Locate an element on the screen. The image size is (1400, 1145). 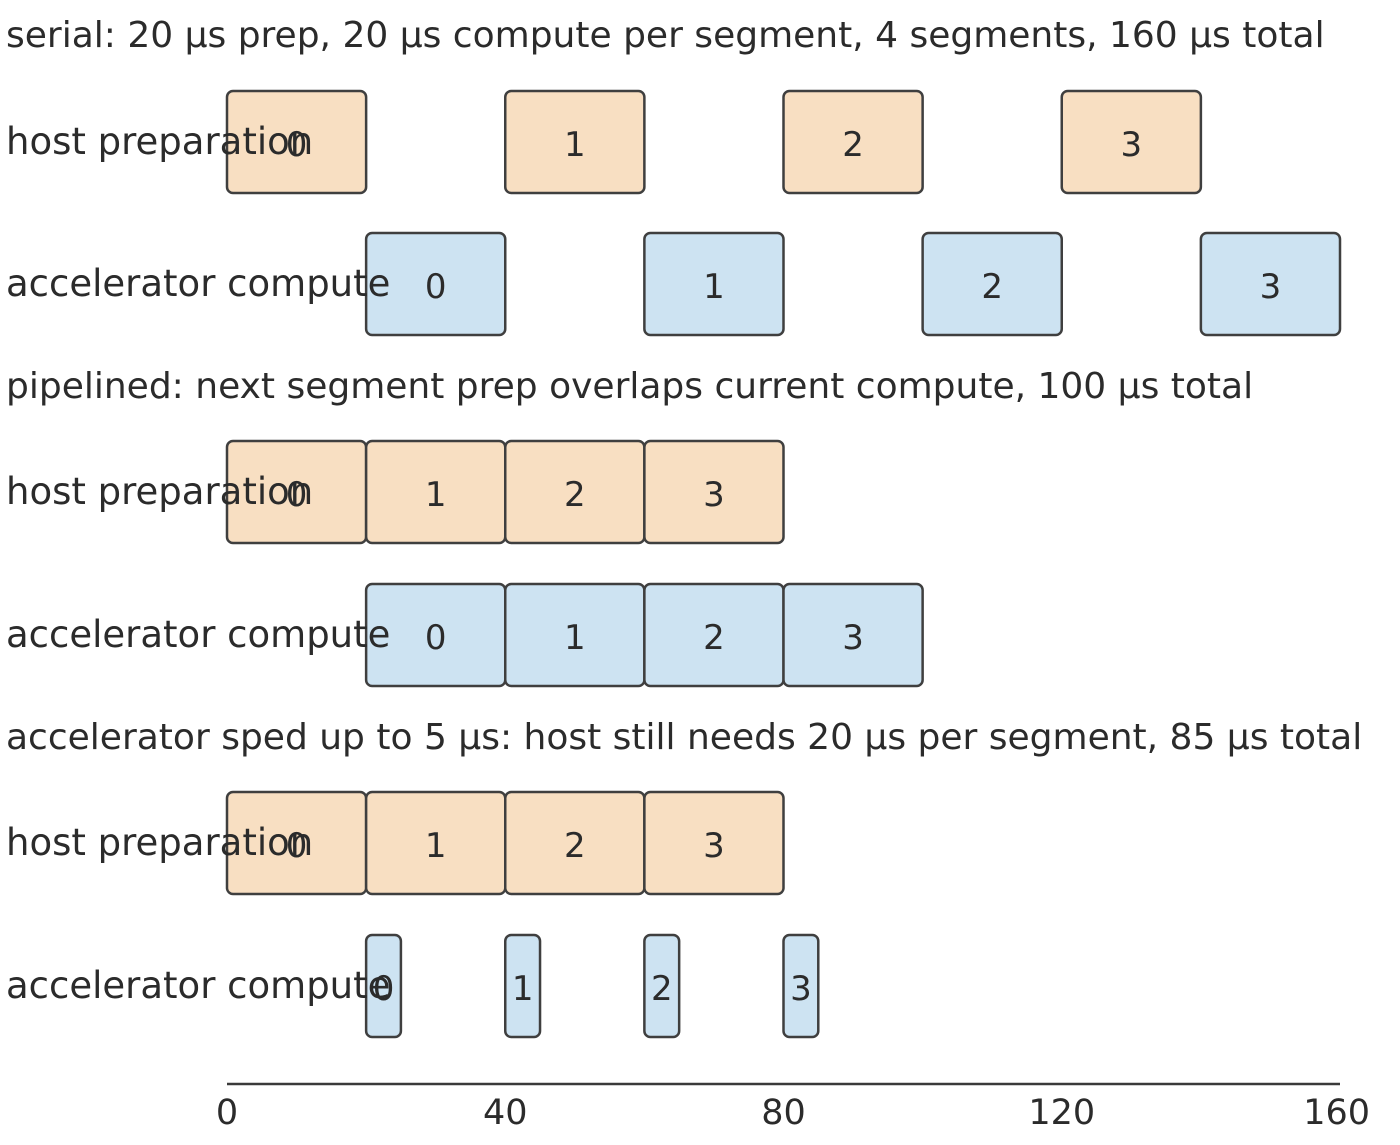
time-axis: 0 40 80 120 160 is located at coordinates (793, 1107).